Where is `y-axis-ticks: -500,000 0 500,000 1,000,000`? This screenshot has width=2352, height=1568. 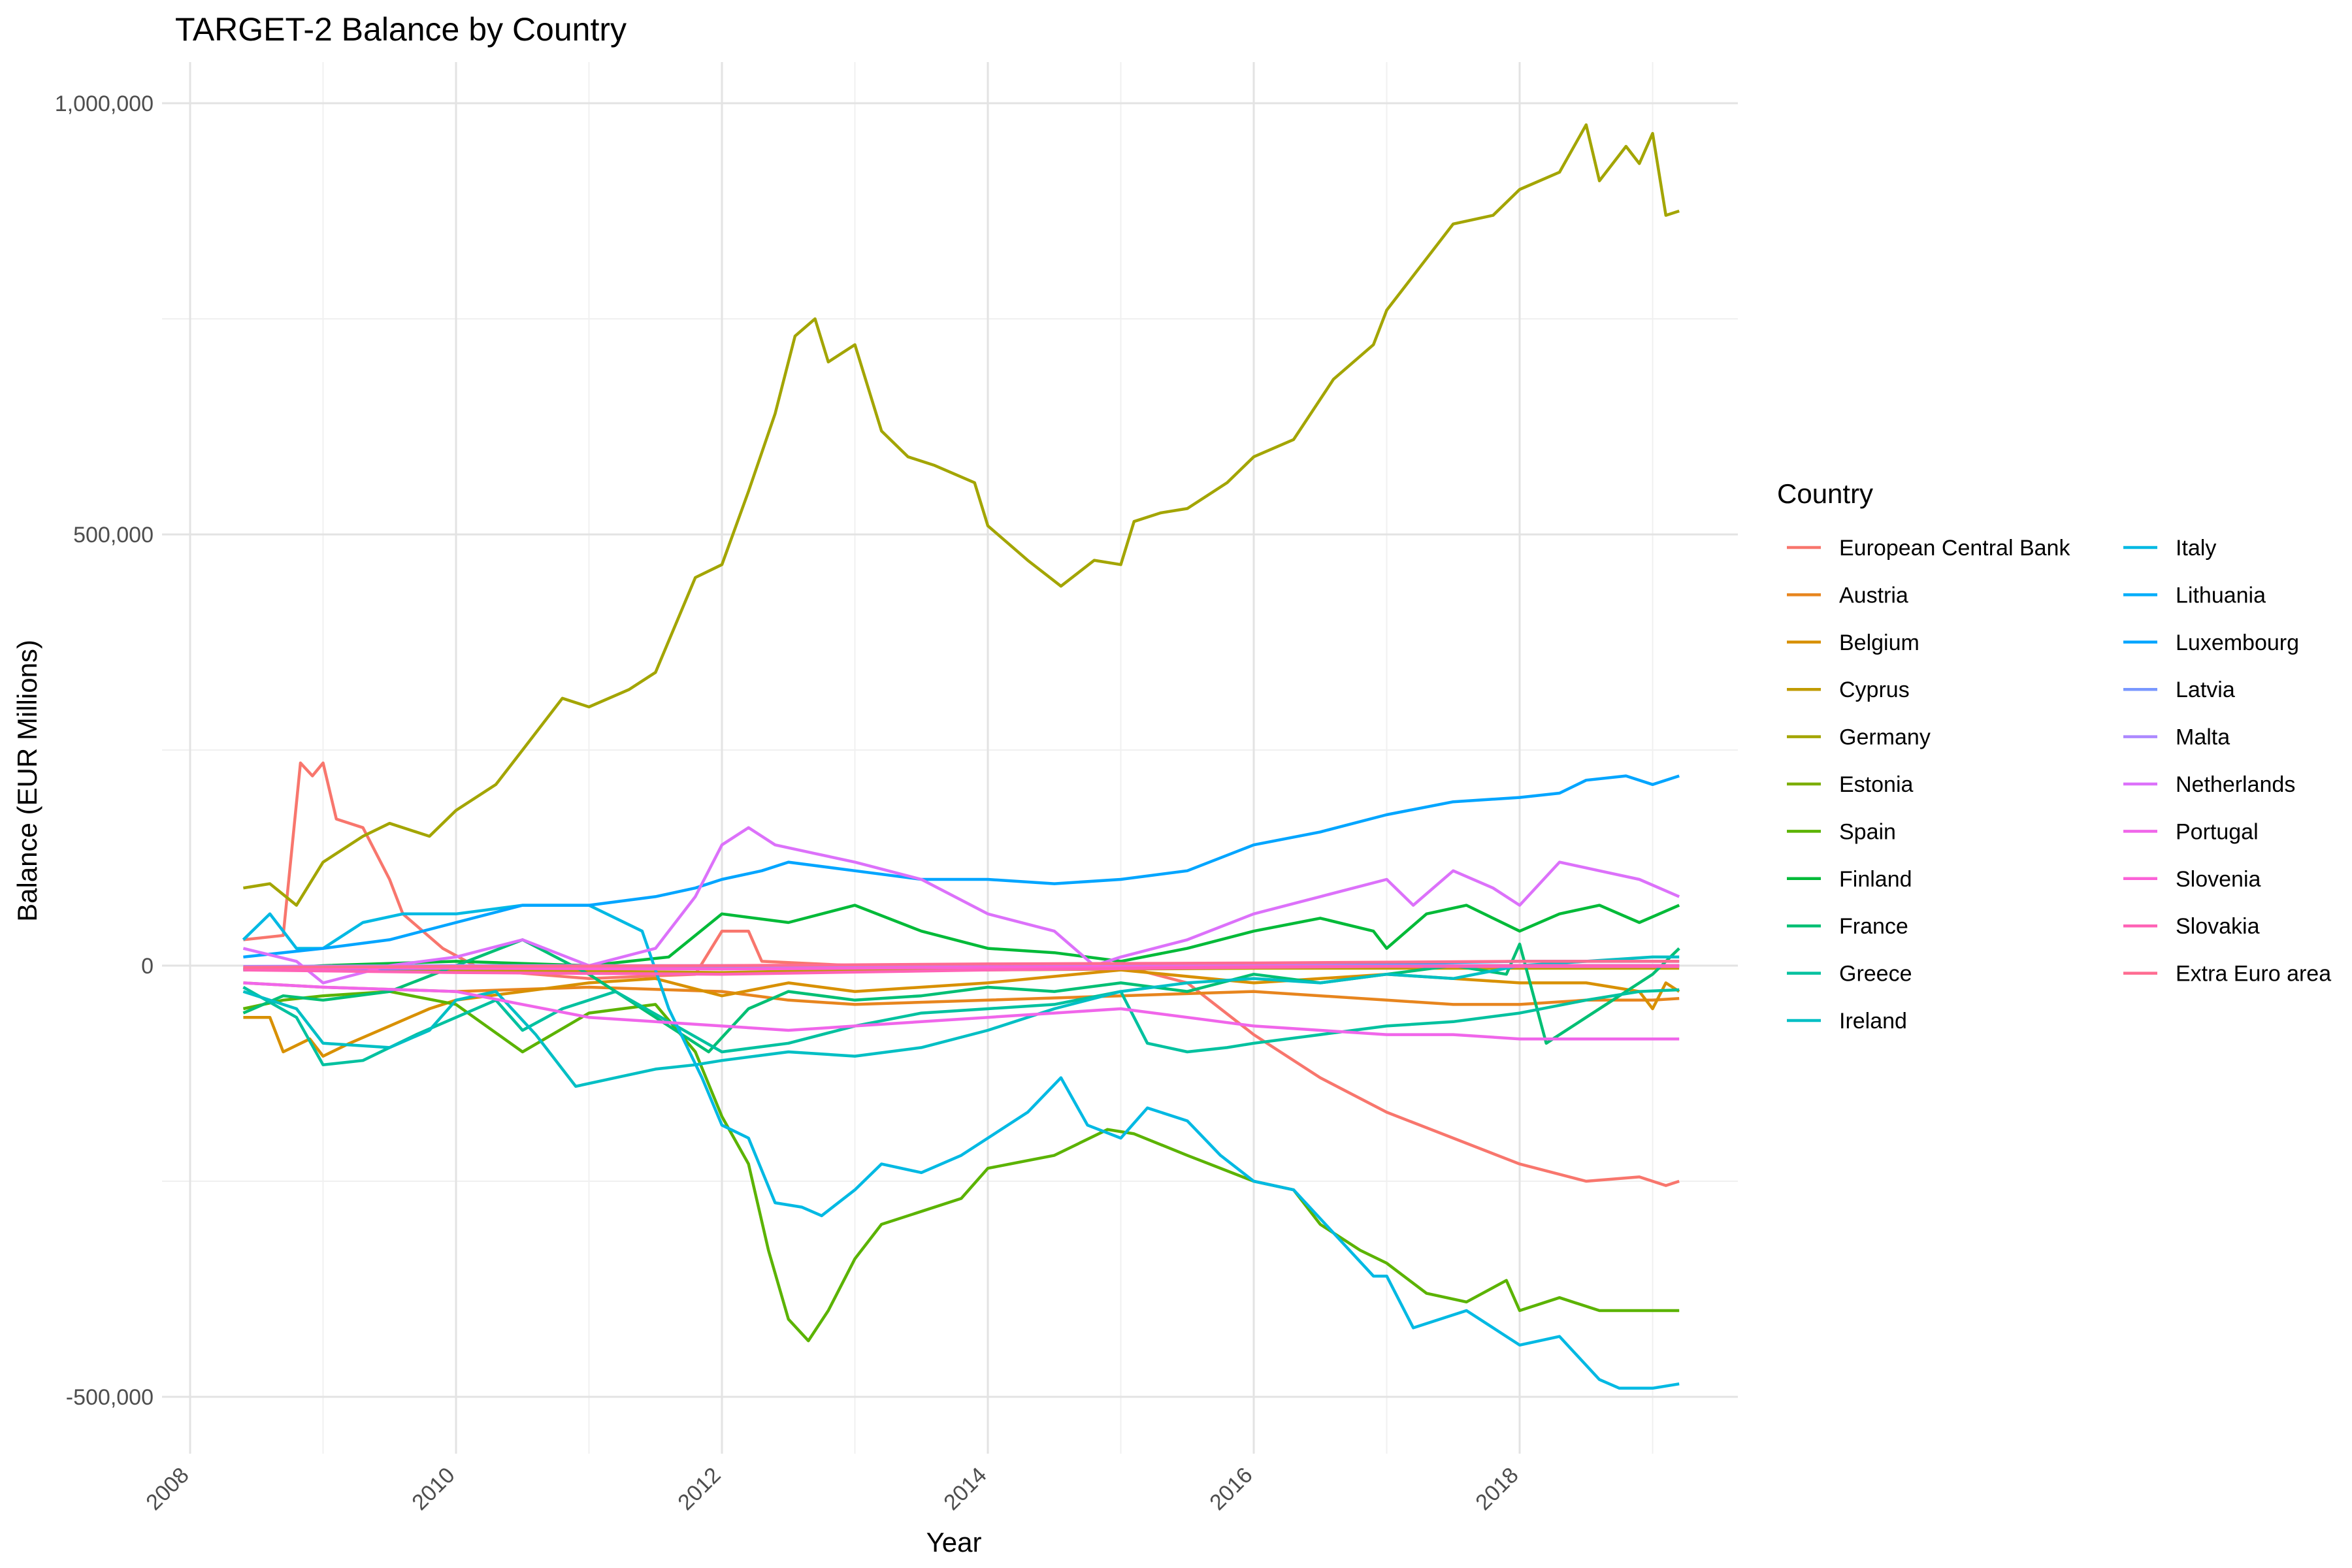 y-axis-ticks: -500,000 0 500,000 1,000,000 is located at coordinates (104, 750).